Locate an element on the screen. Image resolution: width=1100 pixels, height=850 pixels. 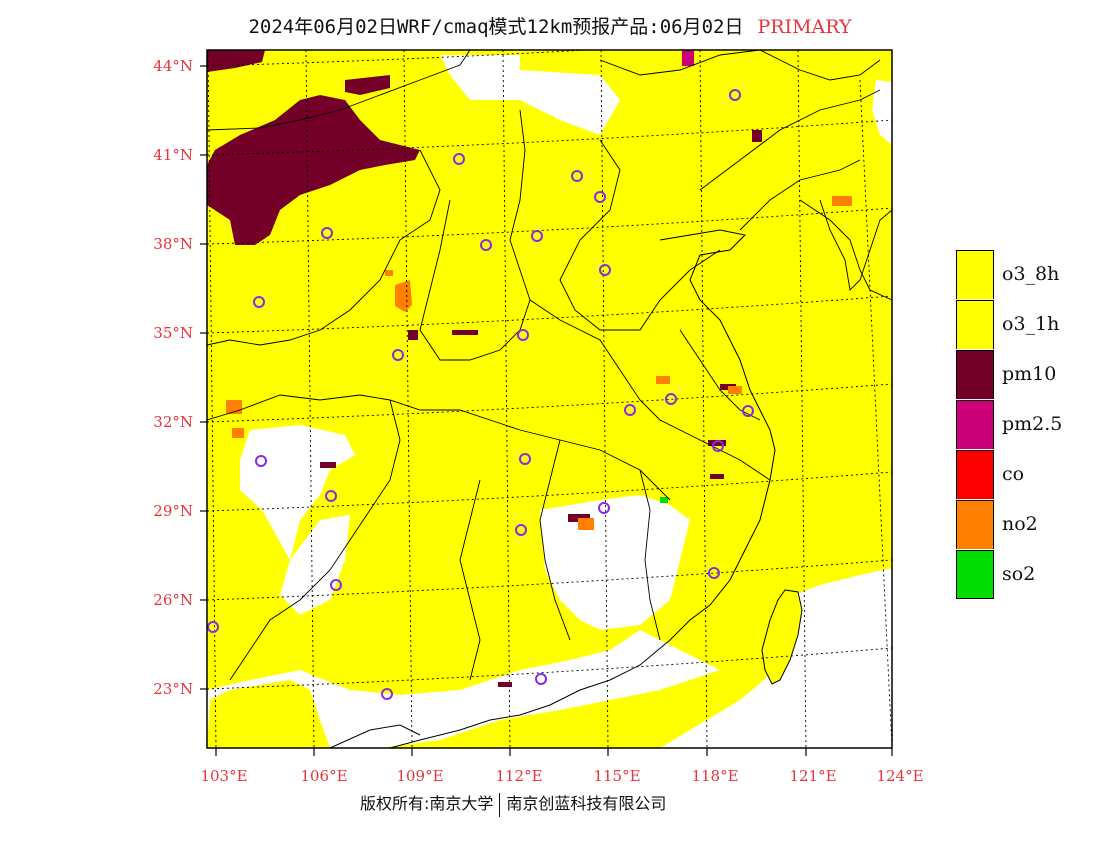
legend-label: no2 is located at coordinates (1020, 524).